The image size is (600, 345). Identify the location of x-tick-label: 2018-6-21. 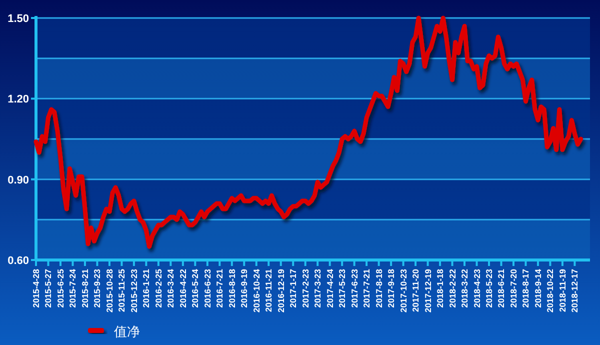
(501, 288).